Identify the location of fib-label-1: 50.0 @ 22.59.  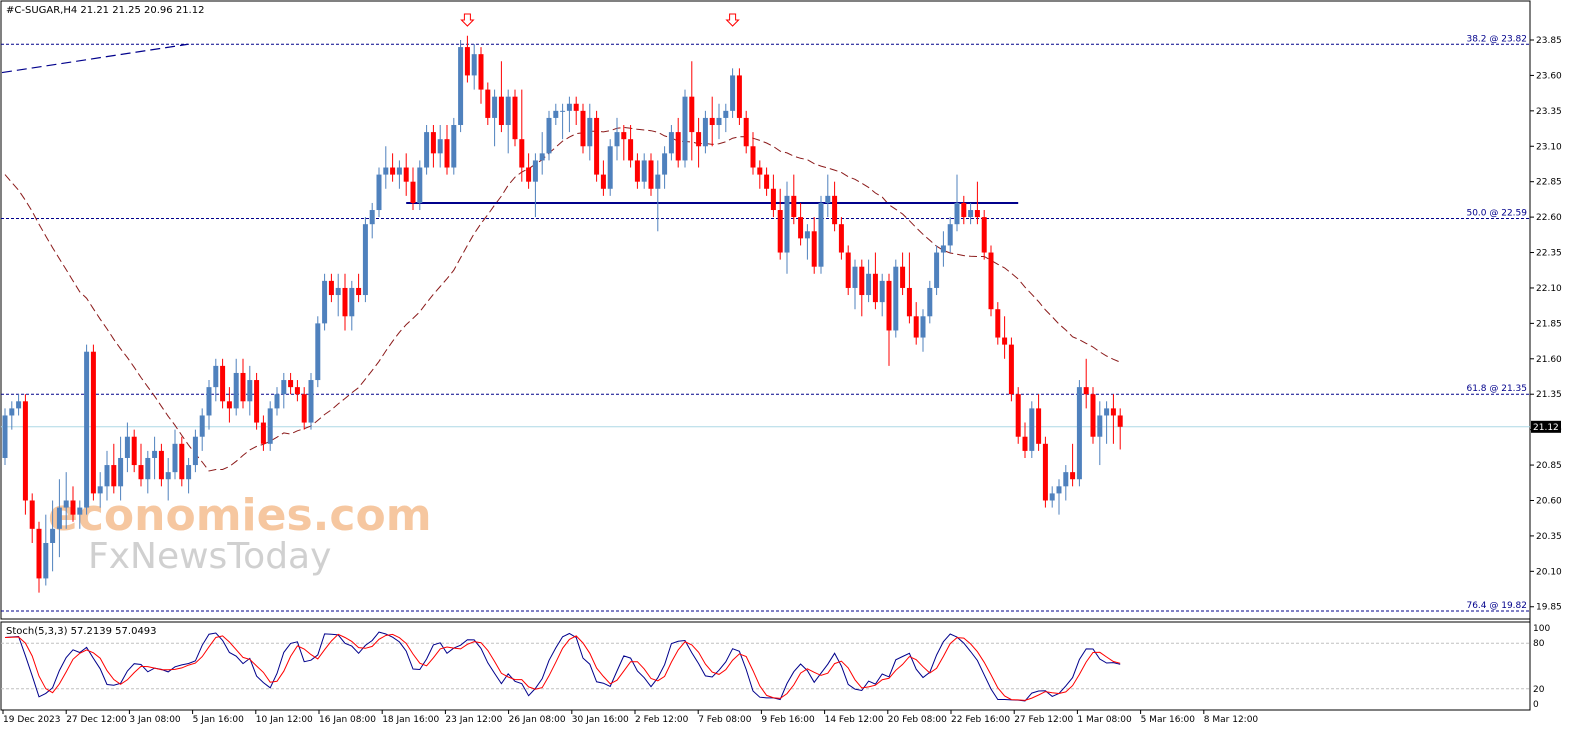
(1496, 214).